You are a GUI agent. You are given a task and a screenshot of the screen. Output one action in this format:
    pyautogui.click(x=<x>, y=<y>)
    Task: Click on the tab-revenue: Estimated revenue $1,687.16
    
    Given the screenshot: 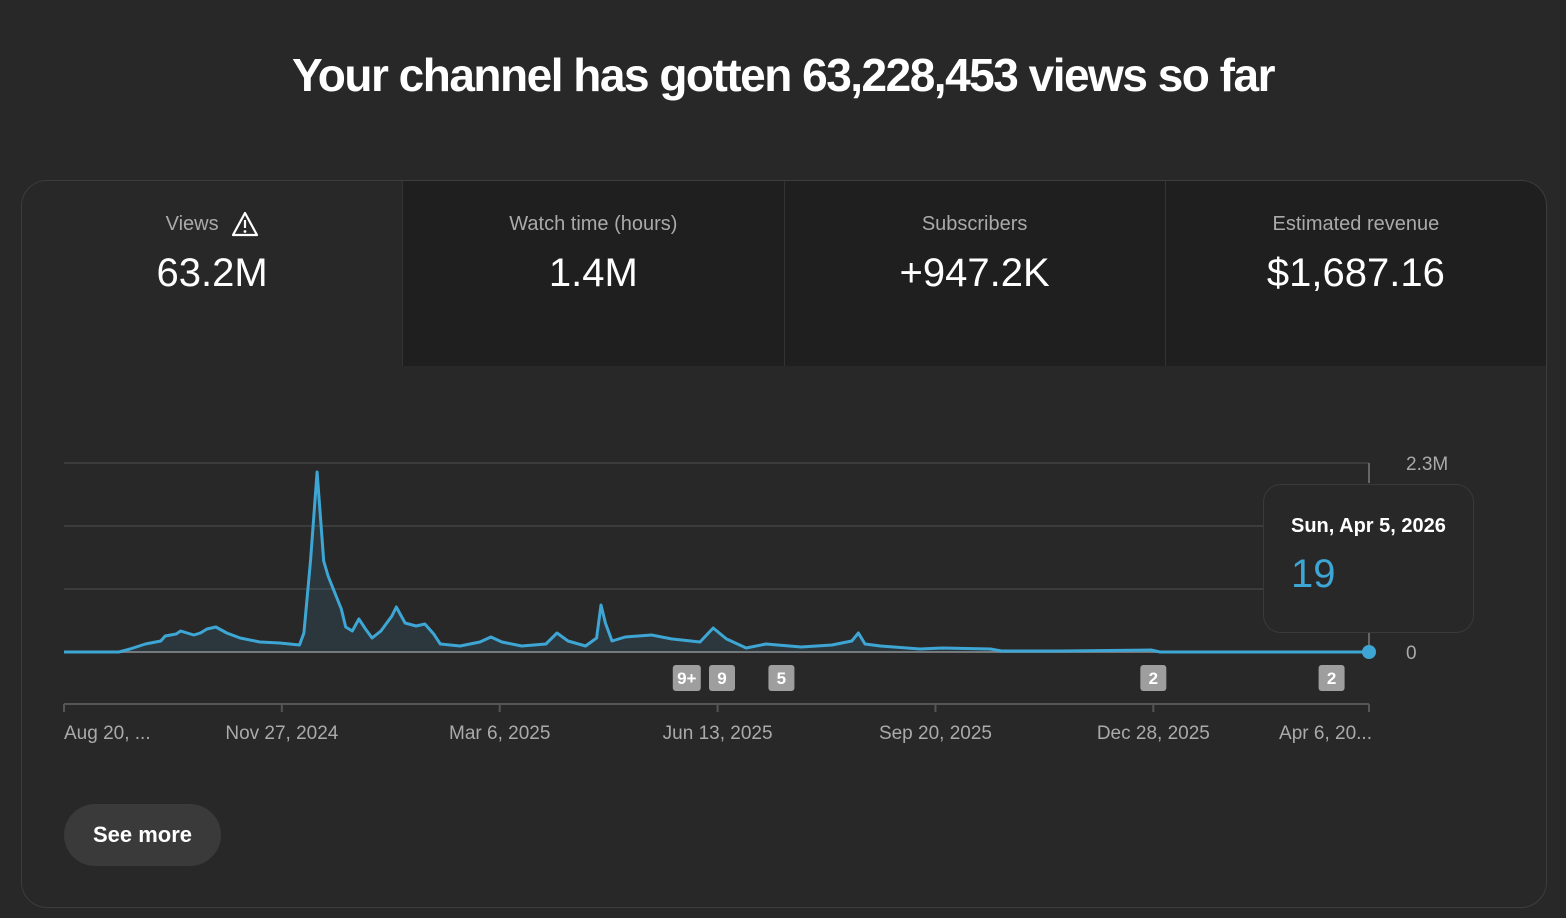 What is the action you would take?
    pyautogui.click(x=1355, y=273)
    